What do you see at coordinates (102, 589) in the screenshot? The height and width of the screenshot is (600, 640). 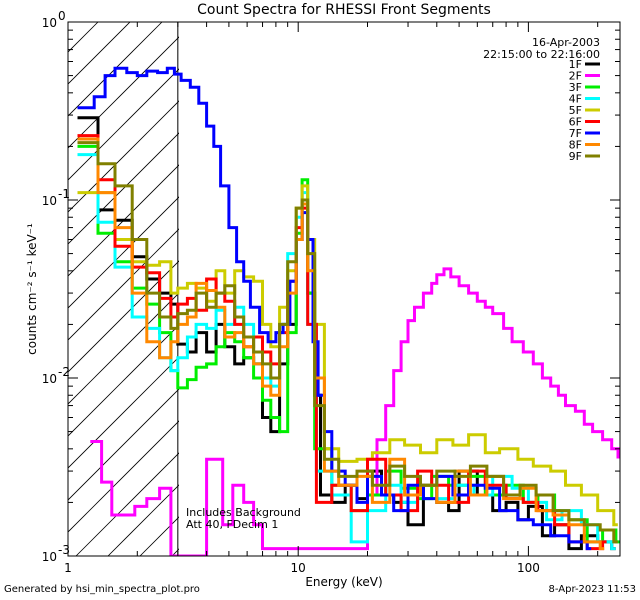 I see `footer-generated-by: Generated by hsi_min_spectra_plot.pro` at bounding box center [102, 589].